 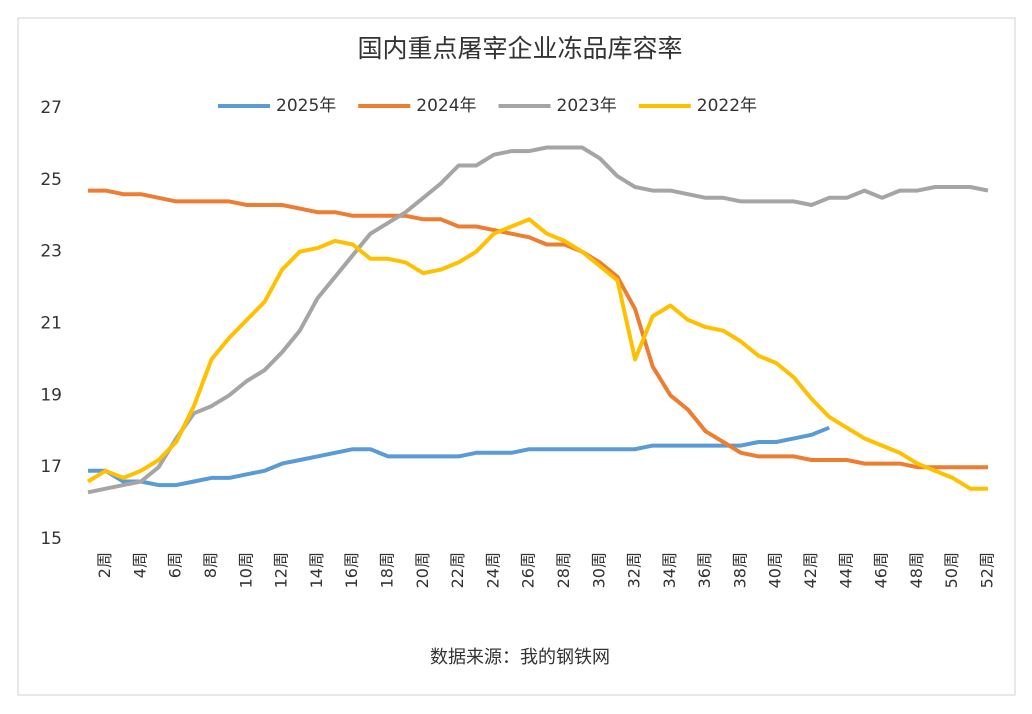 What do you see at coordinates (457, 570) in the screenshot?
I see `x-tick-label: 22周` at bounding box center [457, 570].